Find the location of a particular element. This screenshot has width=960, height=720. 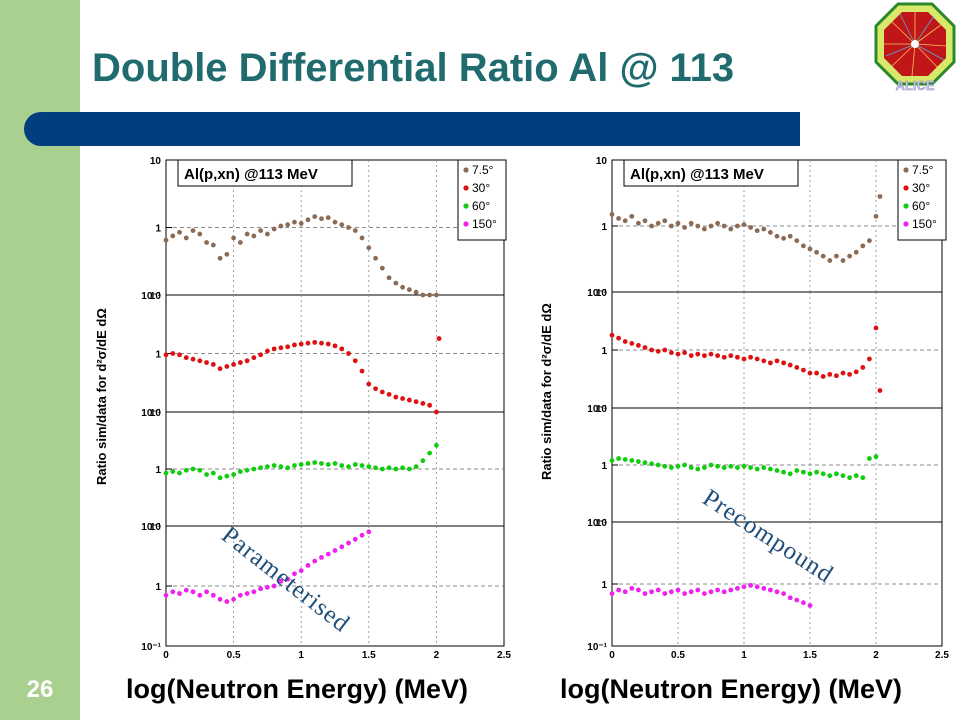

y-tick-label: 10⁻¹ is located at coordinates (151, 647).